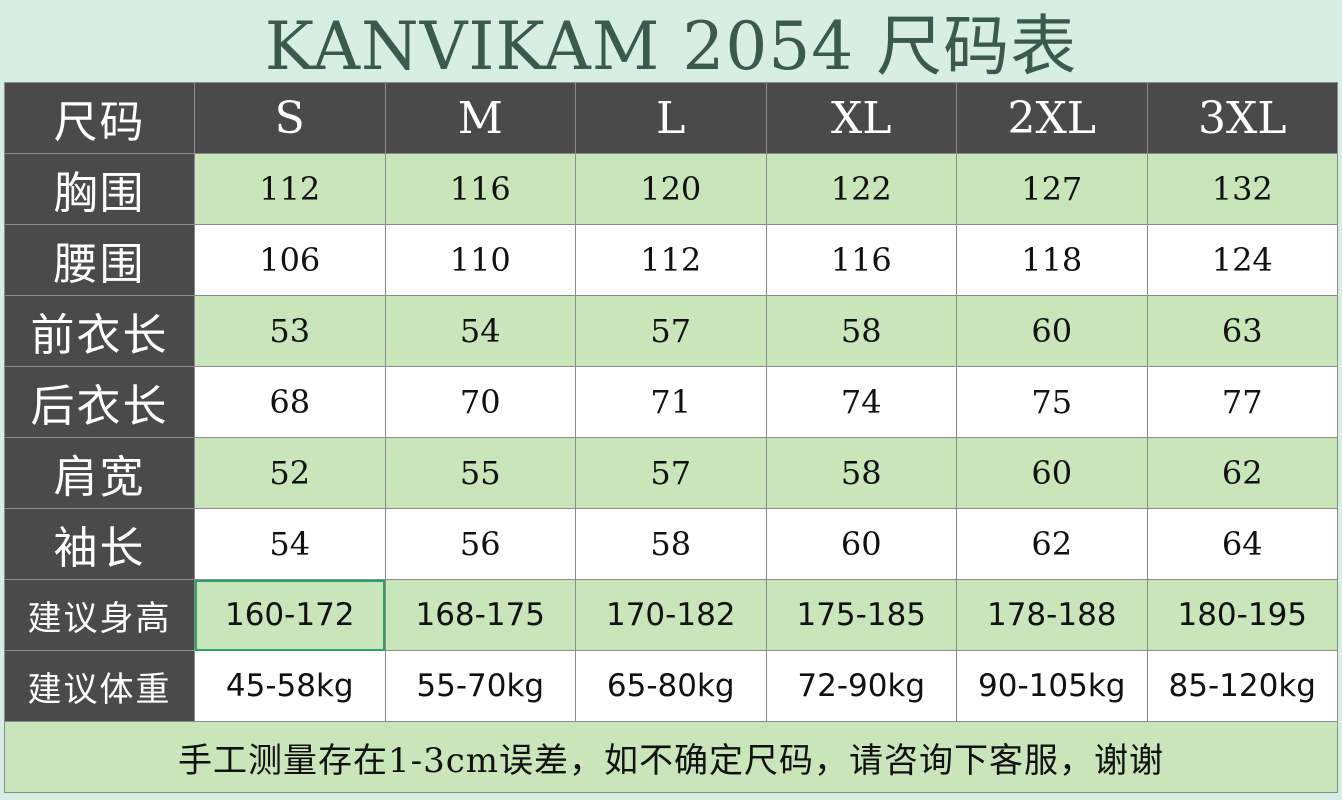 This screenshot has height=800, width=1342. I want to click on table-cell: 175-185, so click(861, 615).